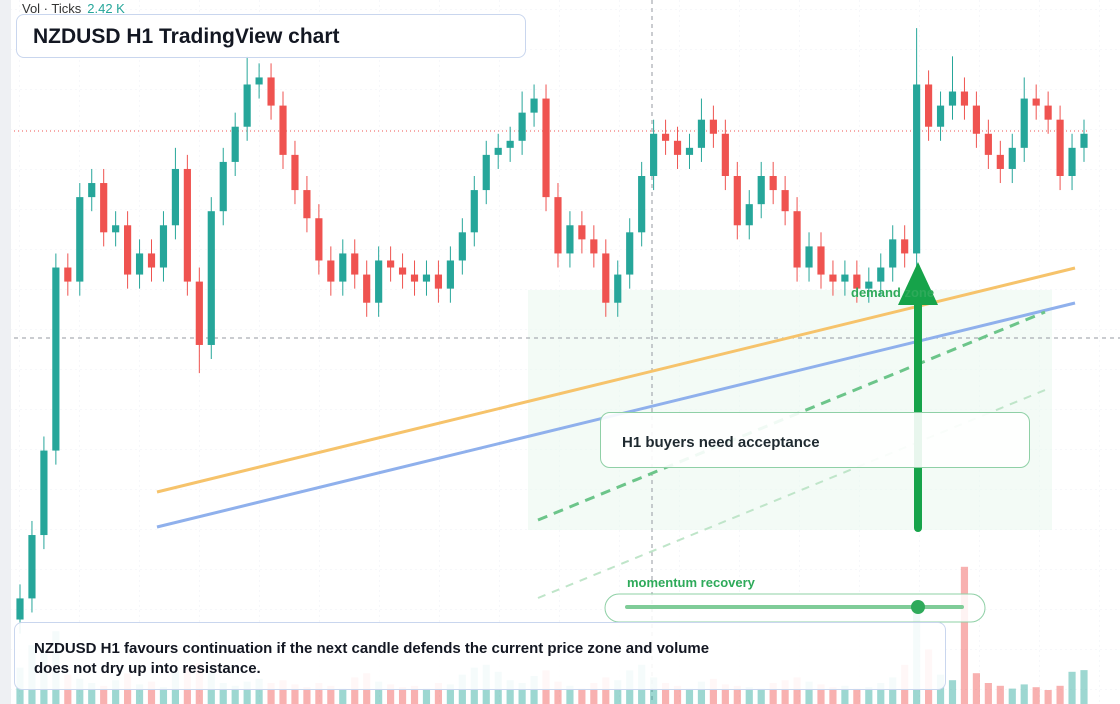  Describe the element at coordinates (918, 283) in the screenshot. I see `arrow-head` at that location.